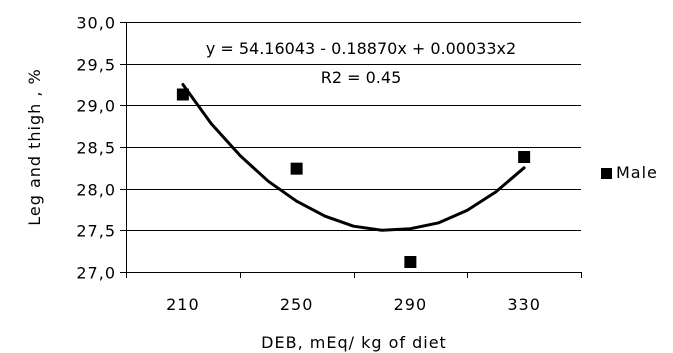  Describe the element at coordinates (353, 304) in the screenshot. I see `x-tick-labels: 210 250 290 330` at that location.